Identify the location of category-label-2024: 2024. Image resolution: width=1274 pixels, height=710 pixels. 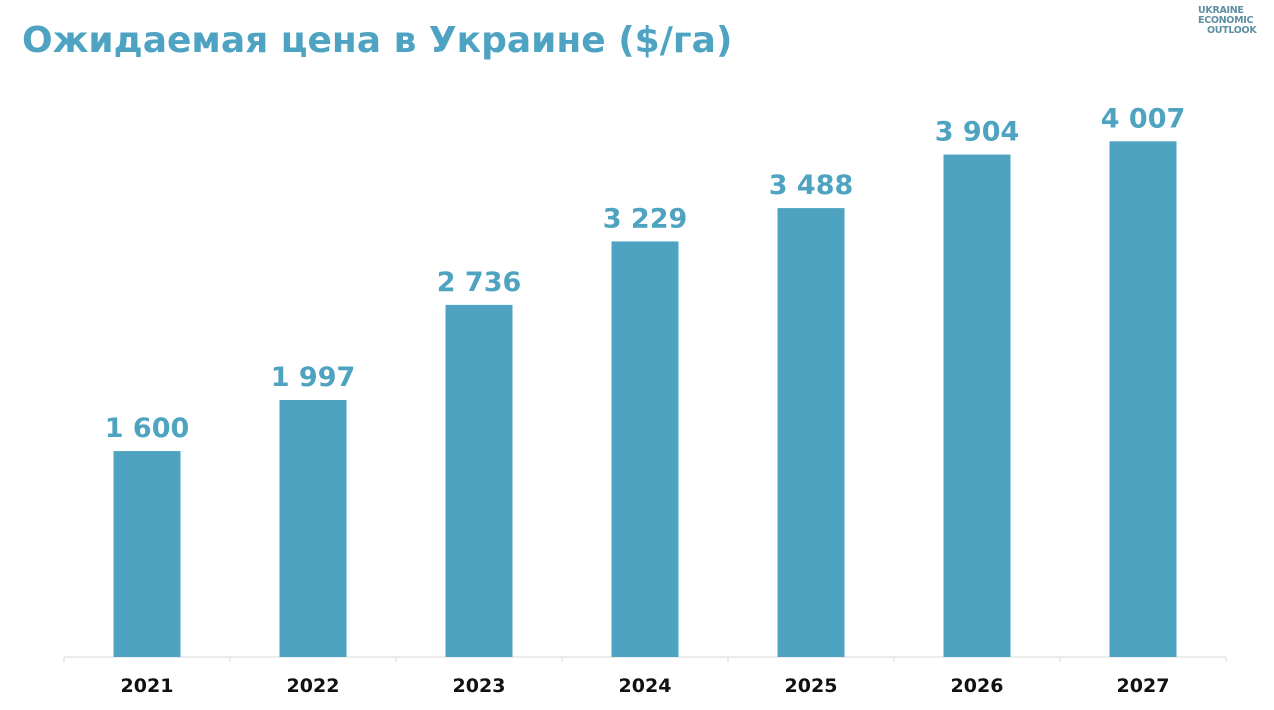
(645, 686).